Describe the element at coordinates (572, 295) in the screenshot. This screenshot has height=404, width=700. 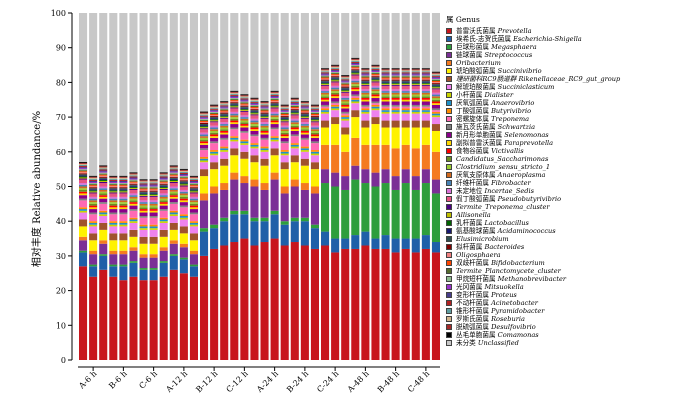
I see `legend-item: 变形杆菌属 Proteus` at that location.